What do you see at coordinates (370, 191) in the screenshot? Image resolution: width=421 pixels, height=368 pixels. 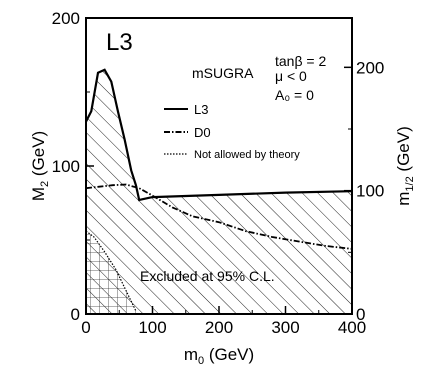 I see `y2-tick-label: 100` at bounding box center [370, 191].